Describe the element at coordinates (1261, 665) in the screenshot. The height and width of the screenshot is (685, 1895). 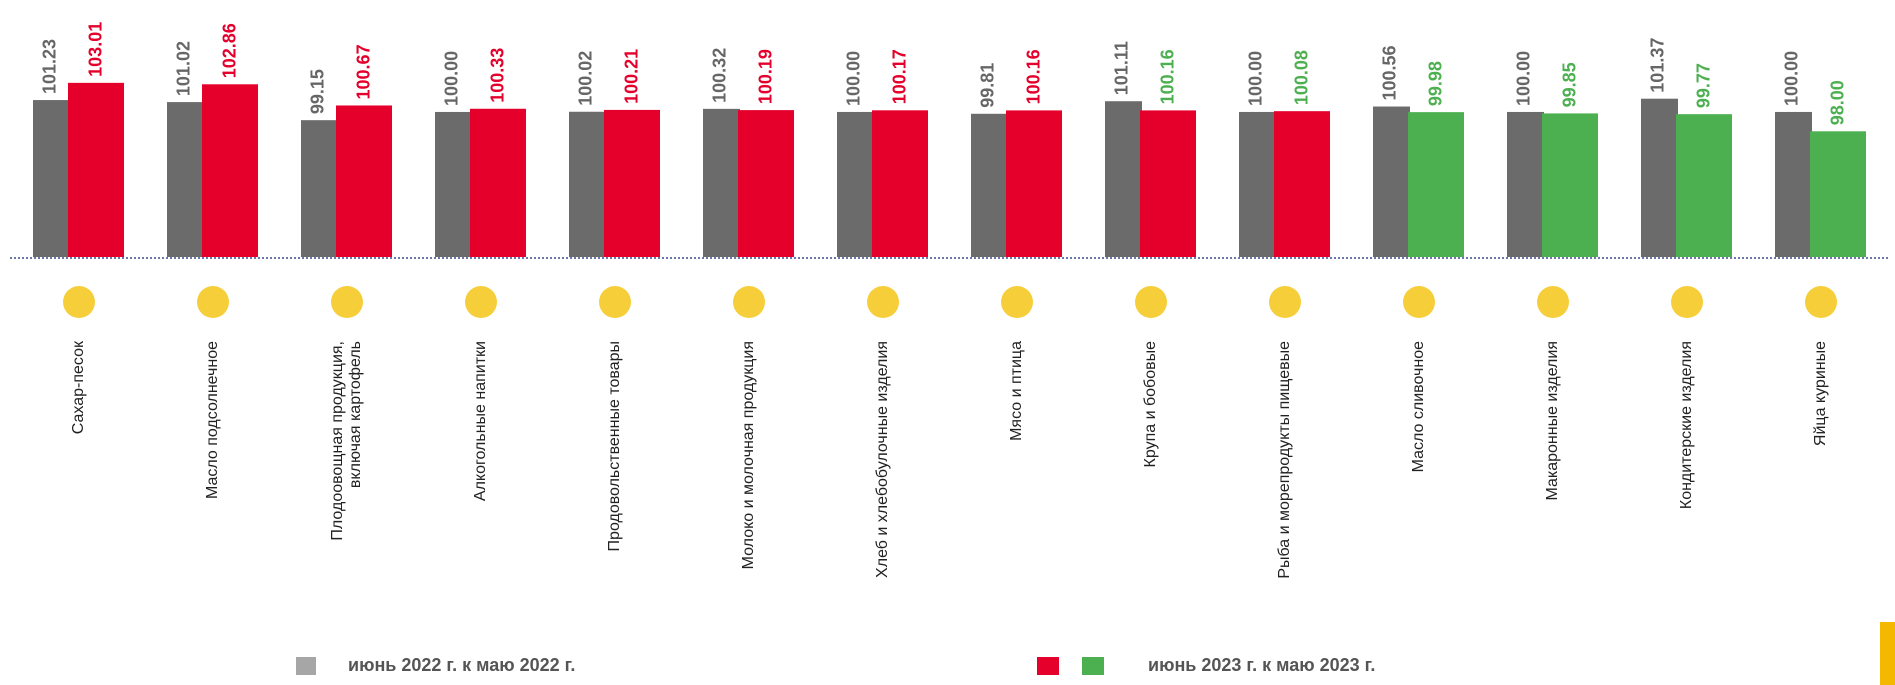
I see `legend-label: июнь 2023 г. к маю 2023 г.` at that location.